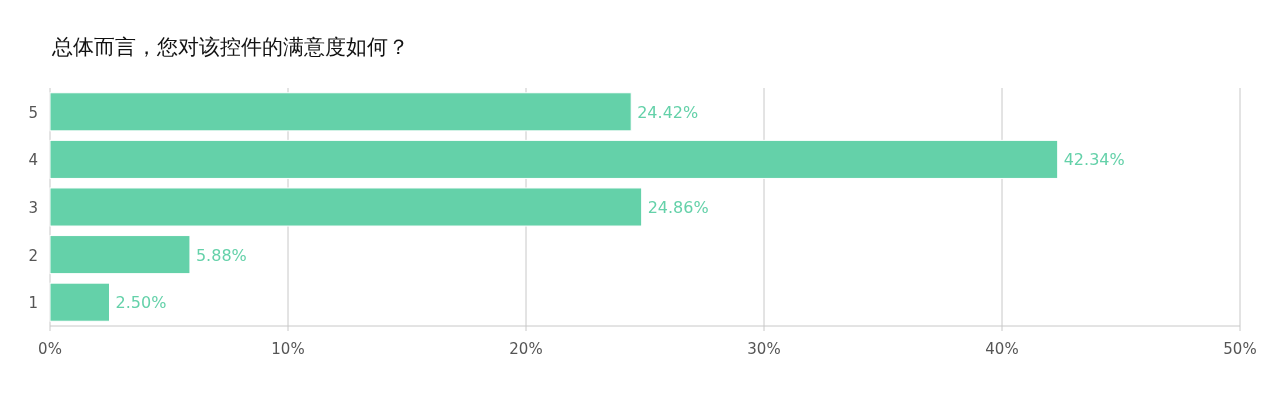  What do you see at coordinates (33, 160) in the screenshot?
I see `y-tick-label: 4` at bounding box center [33, 160].